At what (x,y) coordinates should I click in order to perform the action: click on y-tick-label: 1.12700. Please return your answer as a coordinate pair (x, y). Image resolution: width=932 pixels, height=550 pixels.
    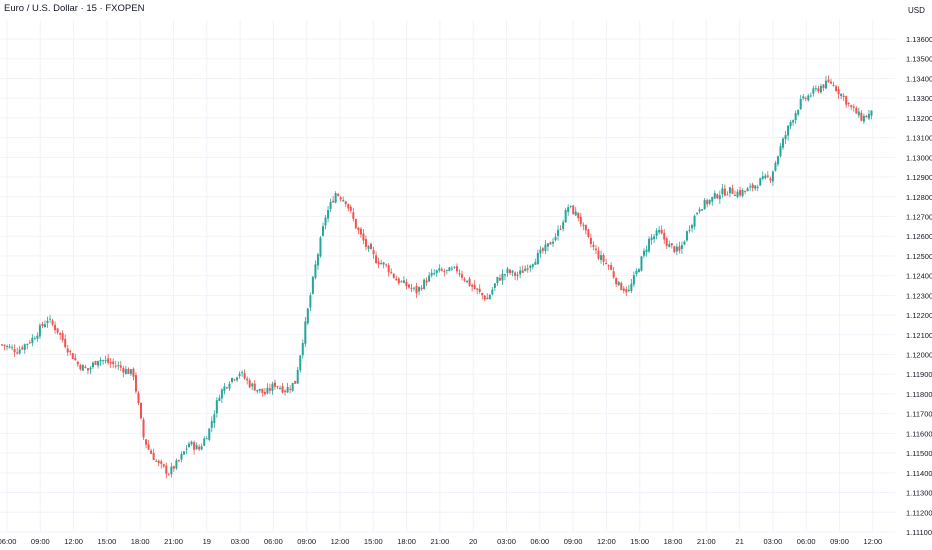
    Looking at the image, I should click on (919, 216).